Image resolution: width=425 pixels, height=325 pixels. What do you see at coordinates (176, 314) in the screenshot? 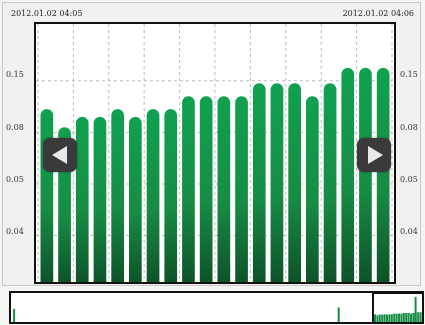
I see `overview-svg` at bounding box center [176, 314].